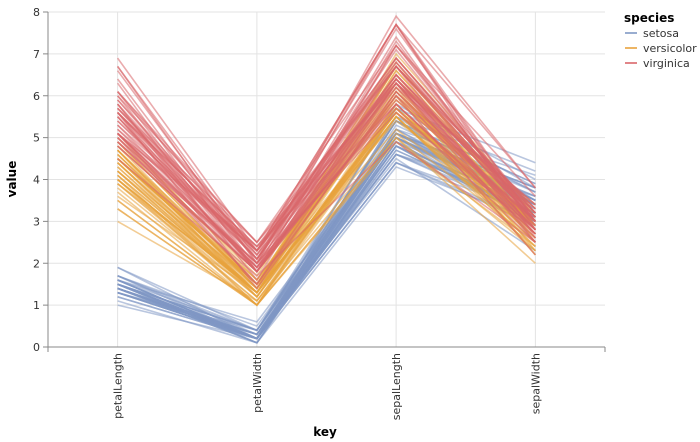 Image resolution: width=700 pixels, height=442 pixels. What do you see at coordinates (36, 12) in the screenshot?
I see `y-tick-label: 8` at bounding box center [36, 12].